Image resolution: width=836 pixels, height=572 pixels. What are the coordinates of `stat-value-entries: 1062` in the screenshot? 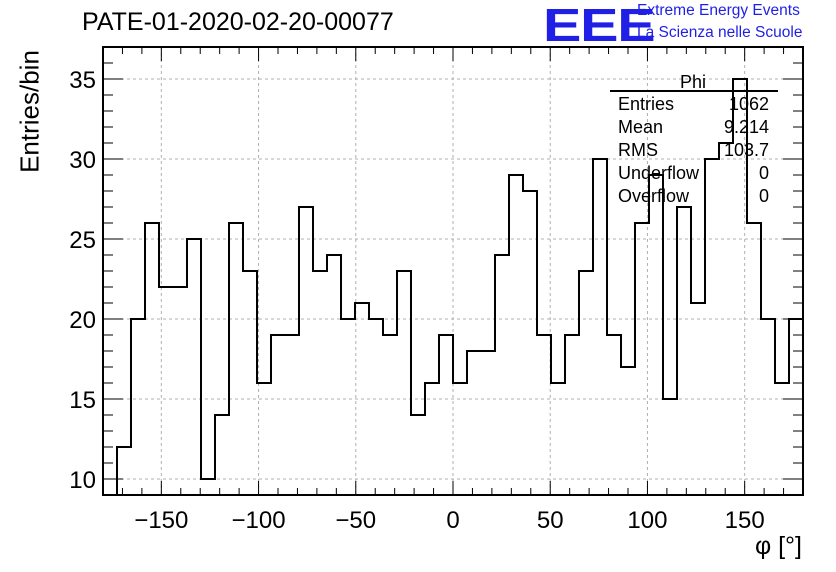 It's located at (748, 104).